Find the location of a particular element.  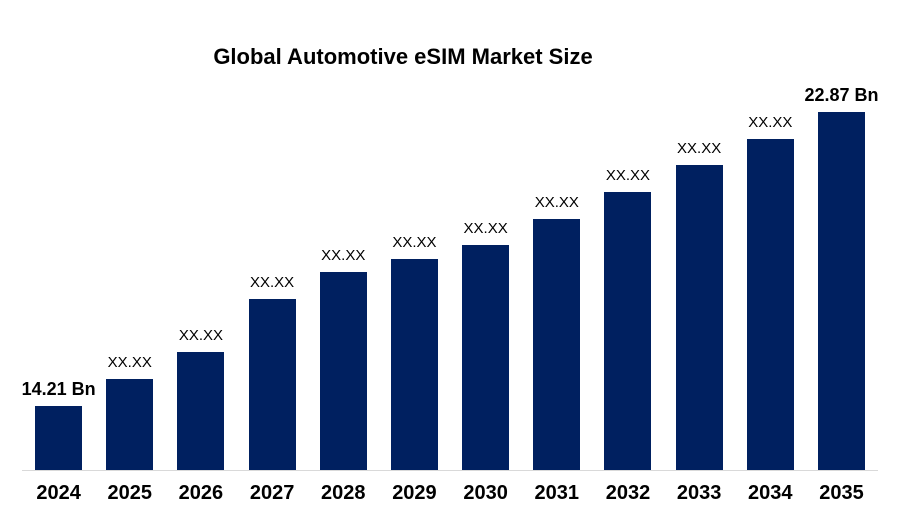

bar-column-2033: XX.XX is located at coordinates (699, 275).